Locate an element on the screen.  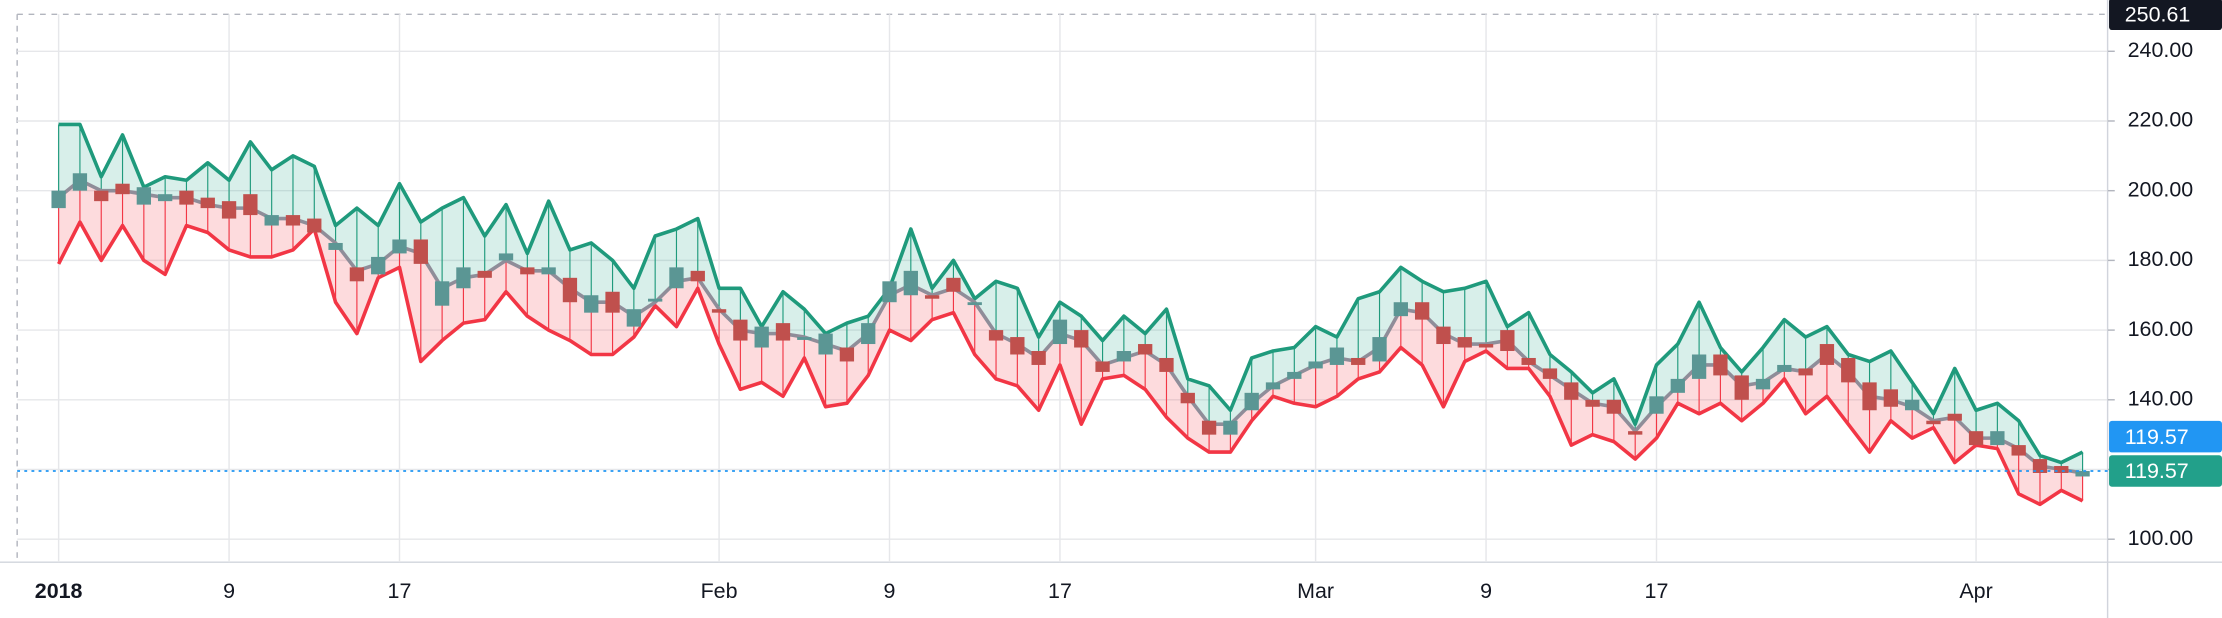
price-label-box is located at coordinates (2165, 471).